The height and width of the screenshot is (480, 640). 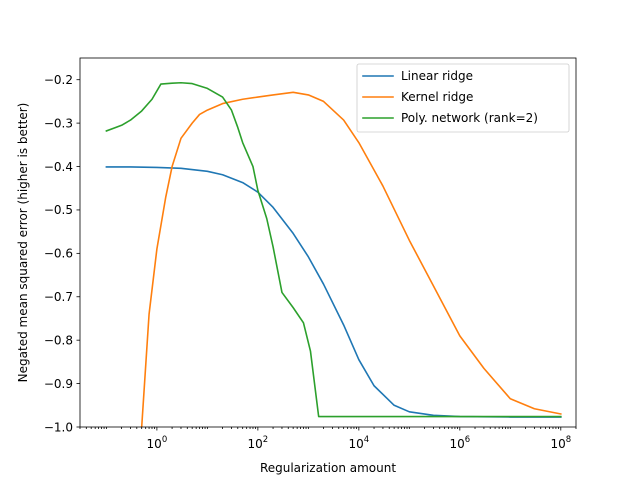 What do you see at coordinates (58, 340) in the screenshot?
I see `y-tick-label: −0.8` at bounding box center [58, 340].